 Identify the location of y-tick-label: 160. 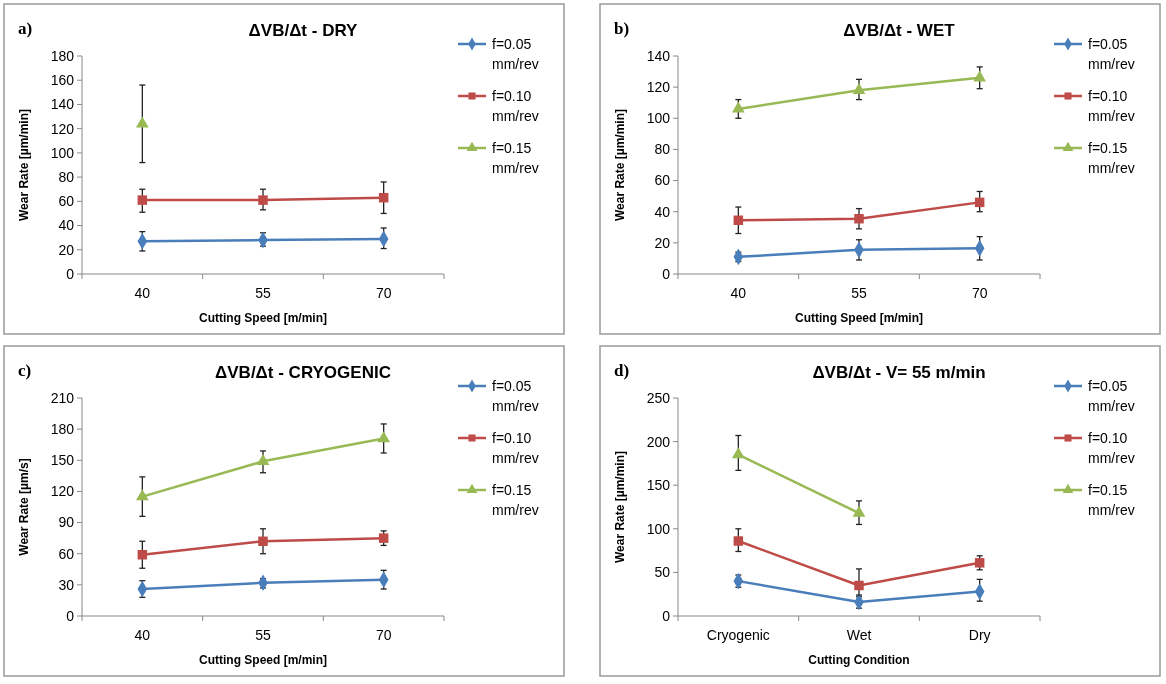
(62, 80).